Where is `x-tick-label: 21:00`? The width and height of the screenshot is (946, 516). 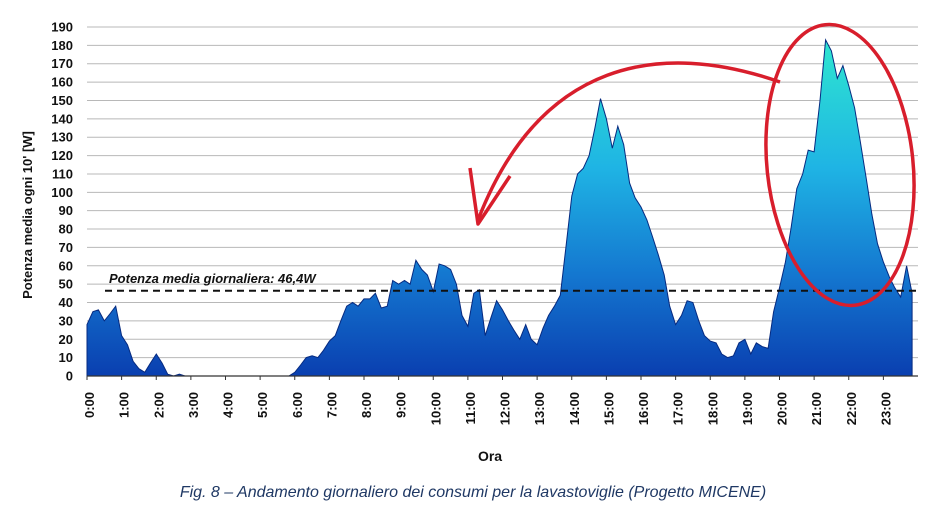
x-tick-label: 21:00 is located at coordinates (816, 408).